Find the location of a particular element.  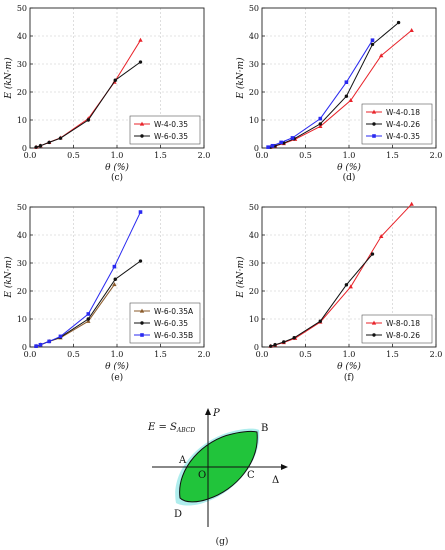

diagram-caption: (g) is located at coordinates (222, 541).